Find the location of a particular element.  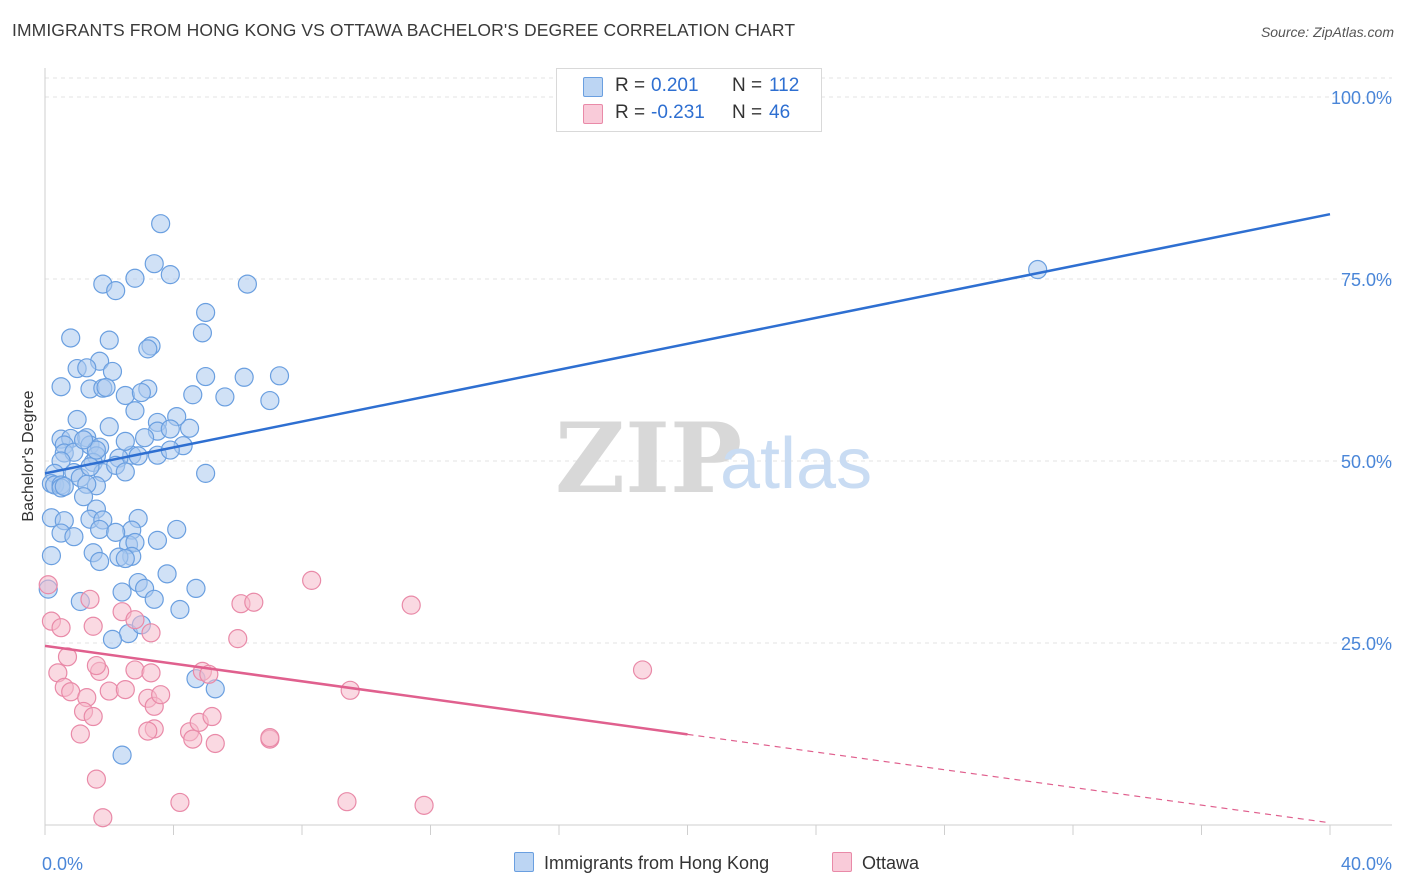

y-tick-label: 75.0% is located at coordinates (1366, 280).